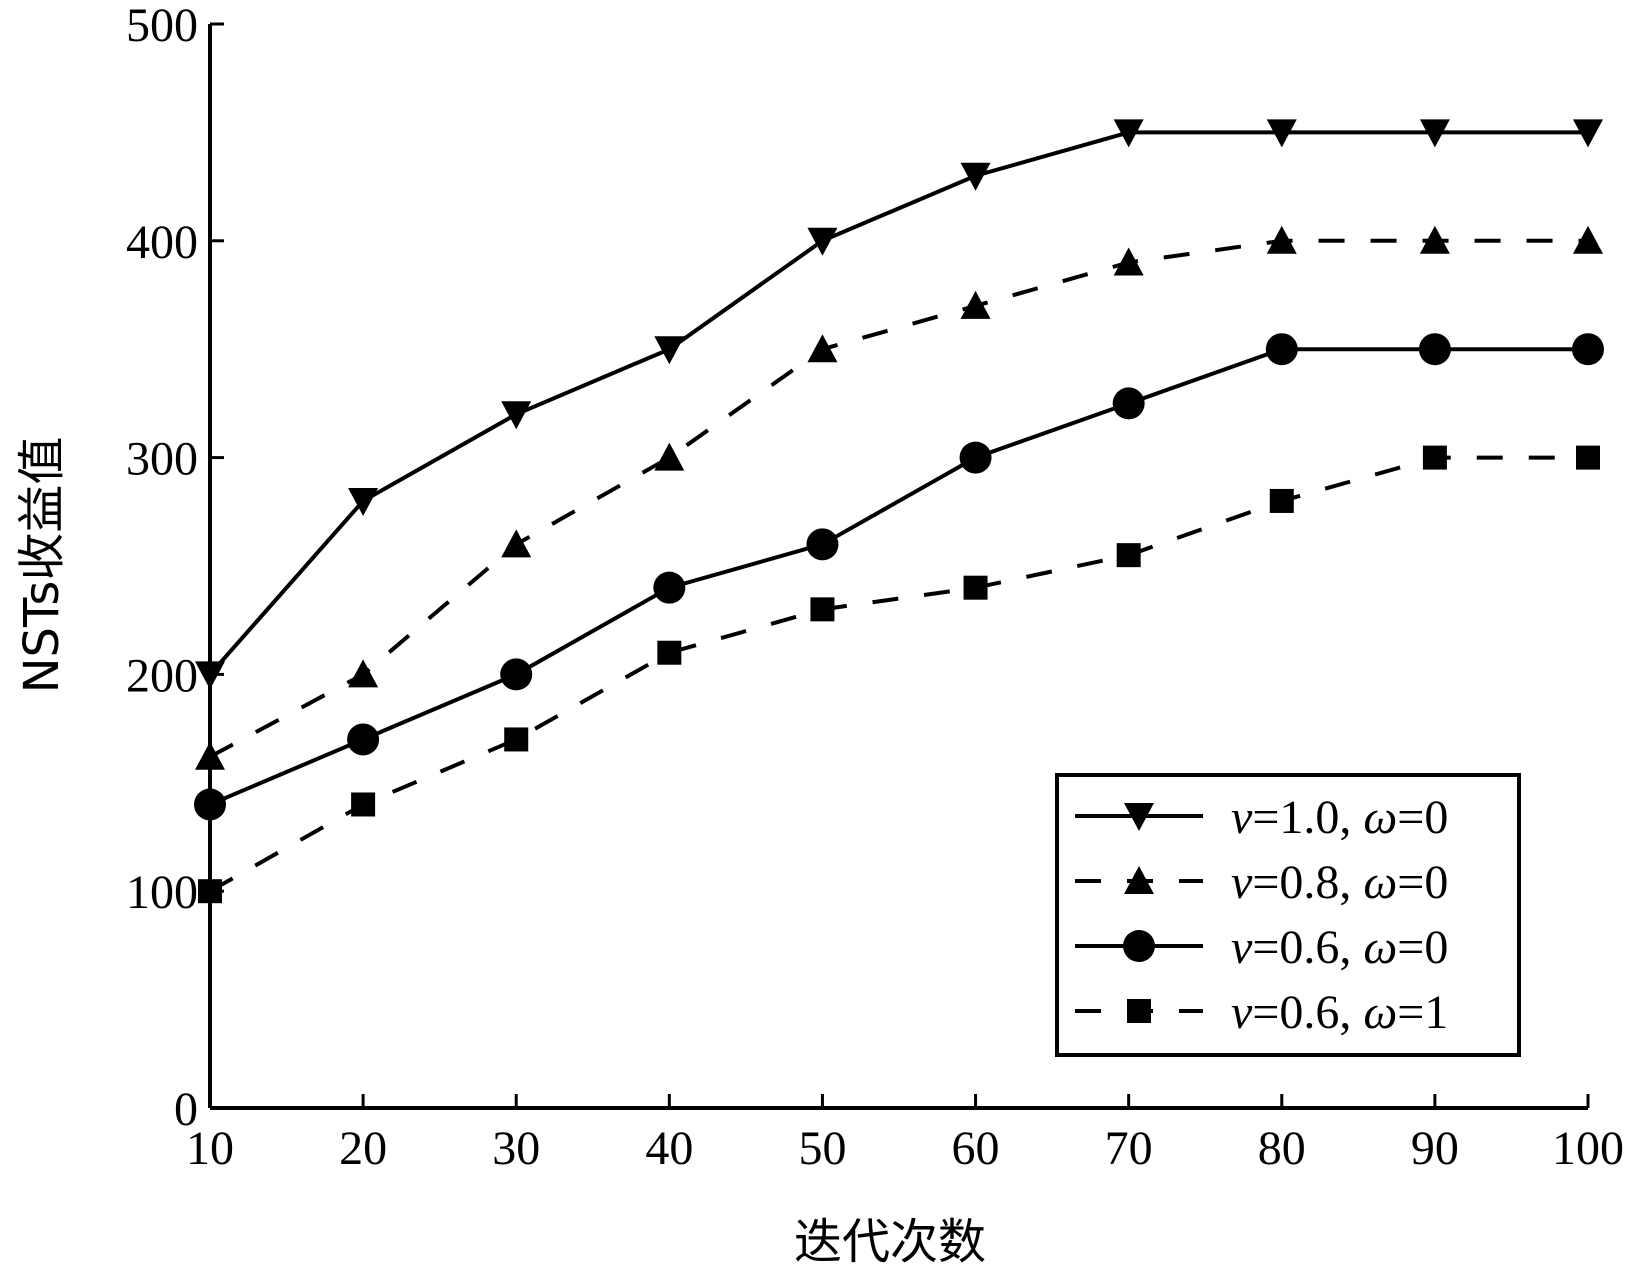  Describe the element at coordinates (1339, 817) in the screenshot. I see `legend-label: v=1.0, ω=0` at that location.